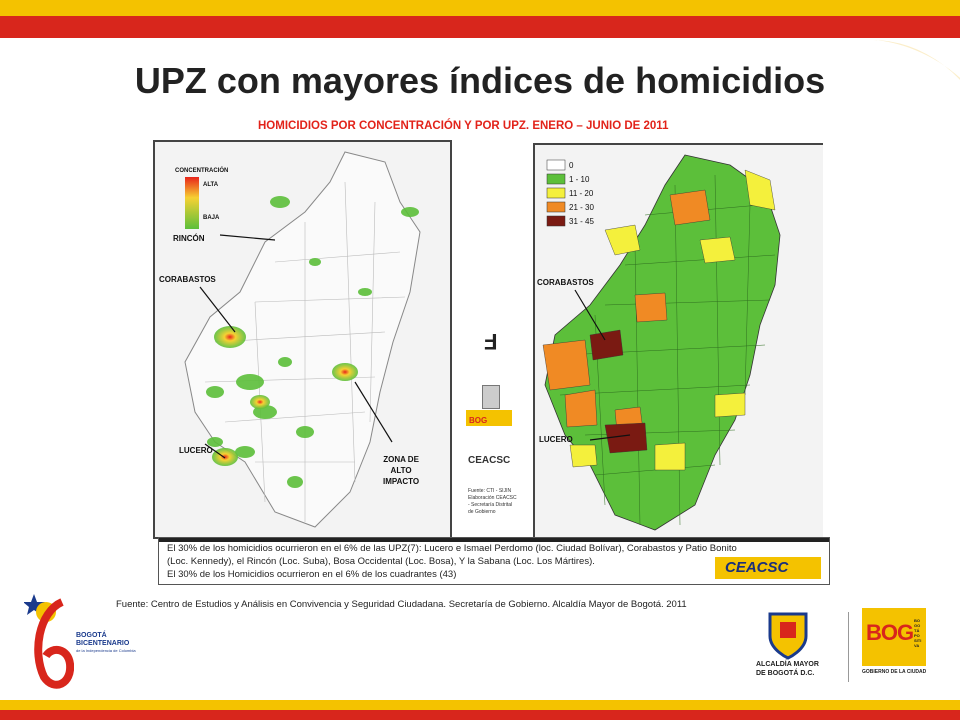  What do you see at coordinates (202, 171) in the screenshot?
I see `legend-title: CONCENTRACIÓN` at bounding box center [202, 171].